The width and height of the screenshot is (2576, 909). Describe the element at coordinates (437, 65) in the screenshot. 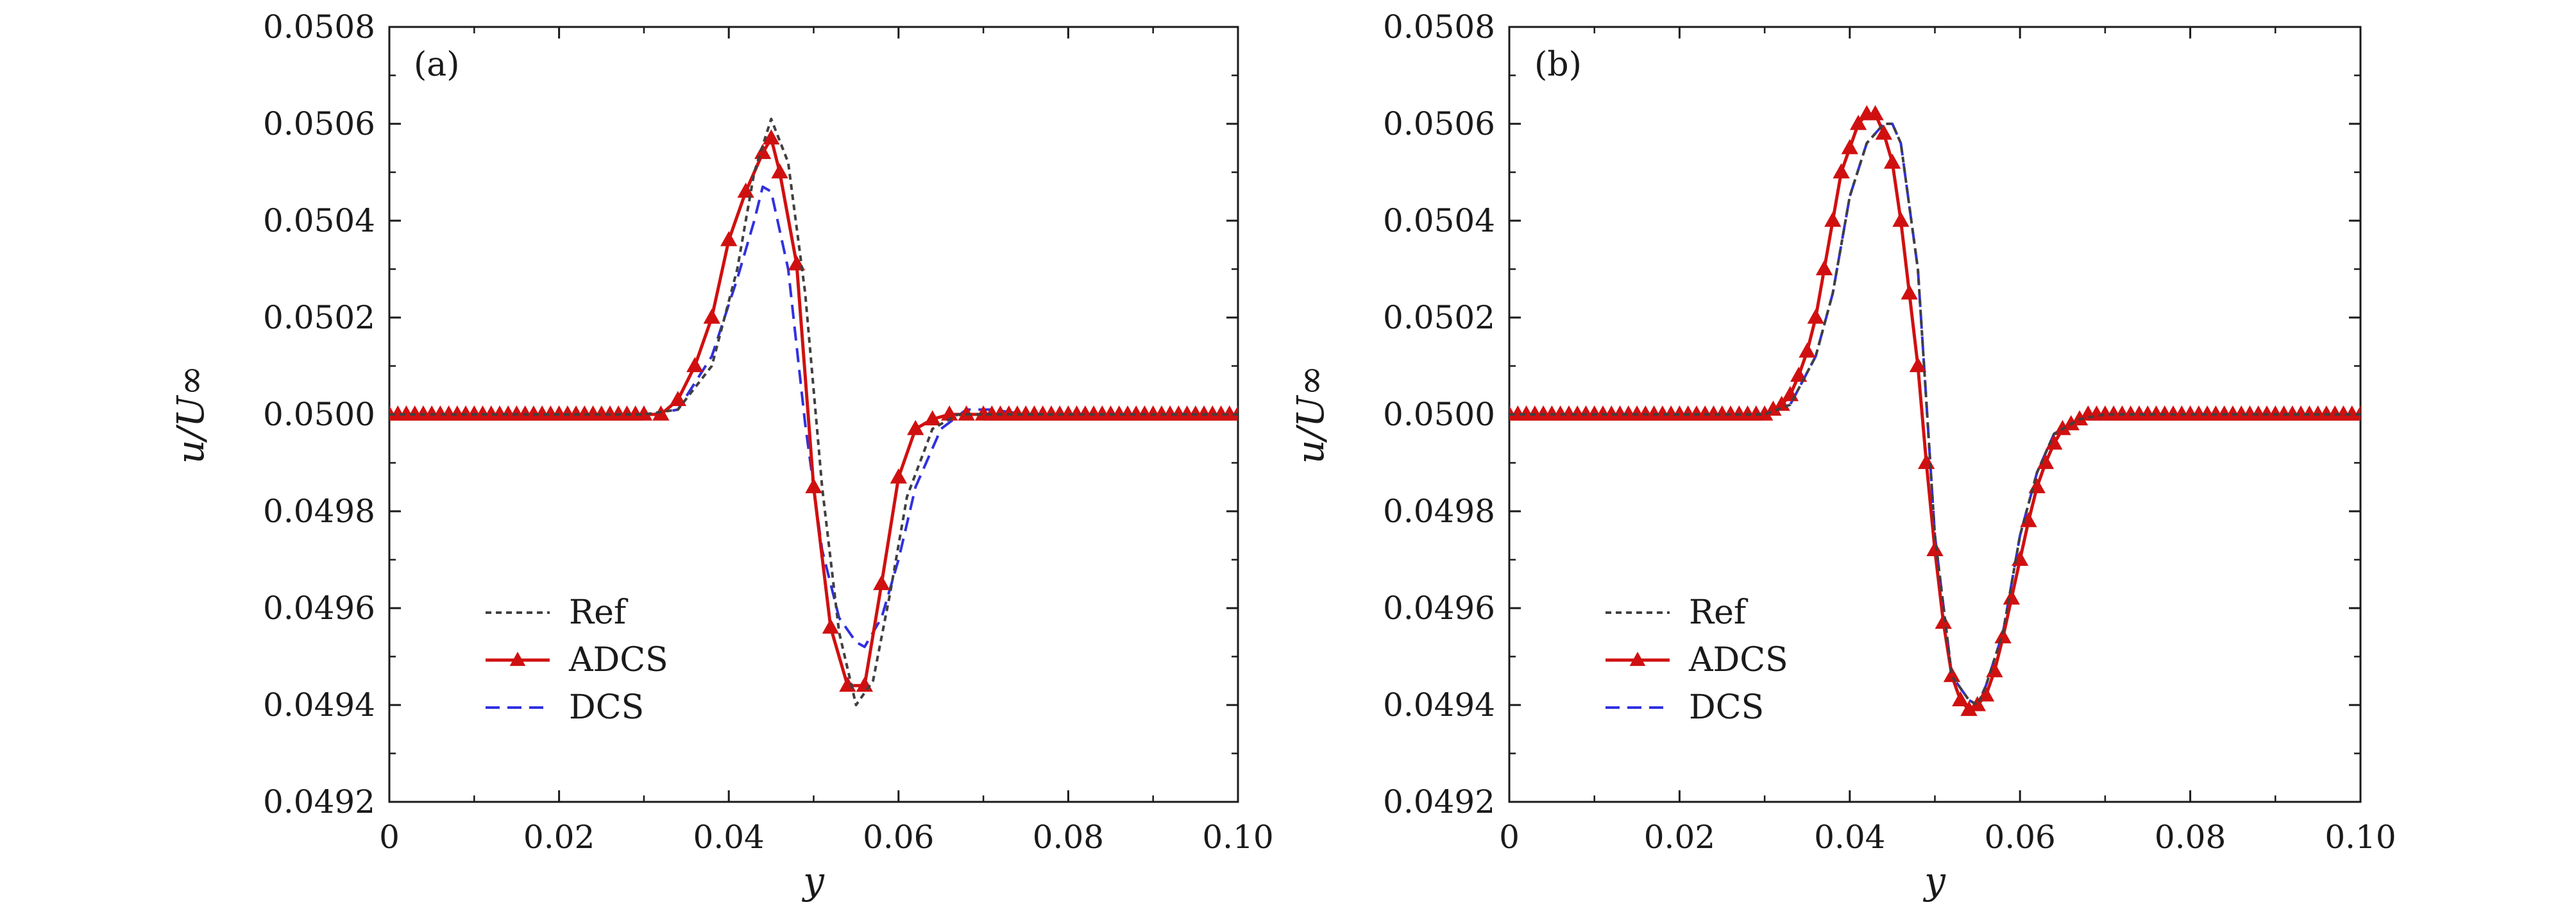

I see `panel-tag: (a)` at that location.